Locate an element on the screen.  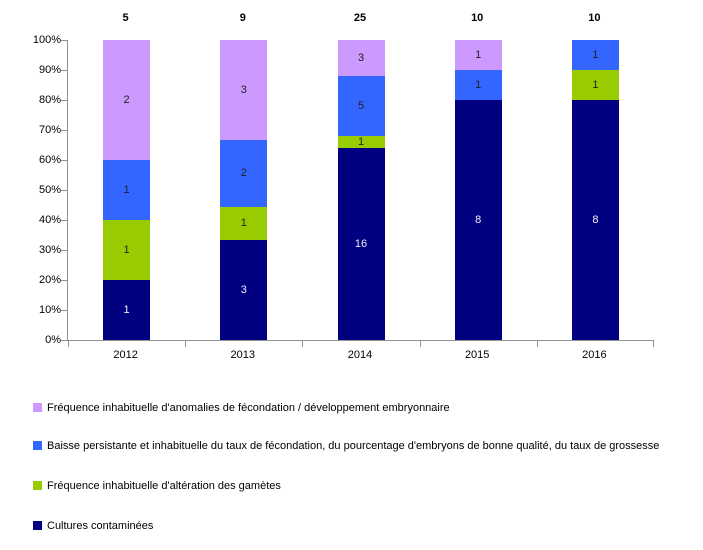
segment-value-label: 16 is located at coordinates (361, 243).